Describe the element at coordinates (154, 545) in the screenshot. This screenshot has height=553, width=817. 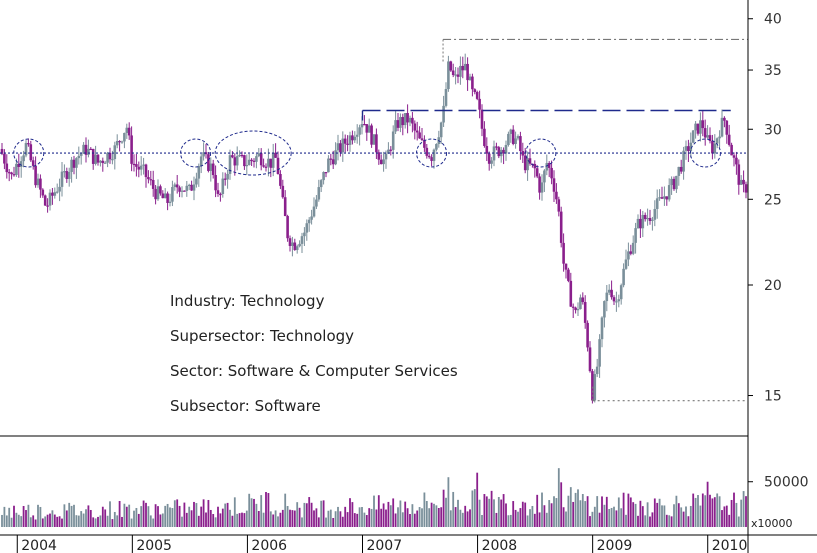
I see `year-label: 2005` at that location.